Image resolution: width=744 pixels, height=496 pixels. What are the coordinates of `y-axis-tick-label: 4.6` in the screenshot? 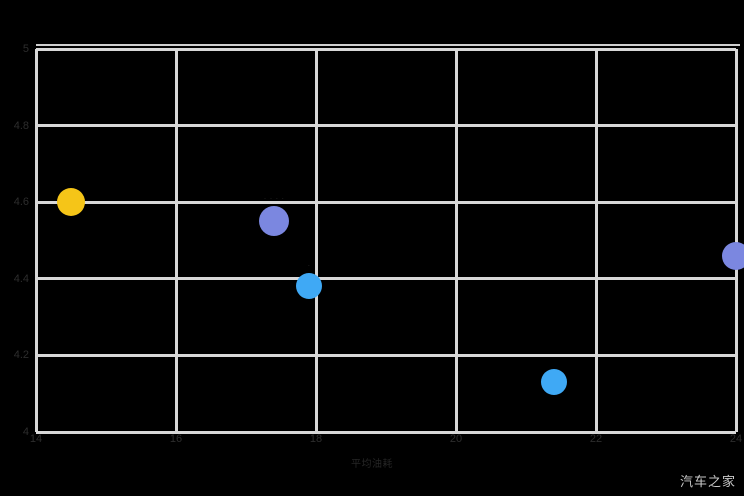 It's located at (21, 202).